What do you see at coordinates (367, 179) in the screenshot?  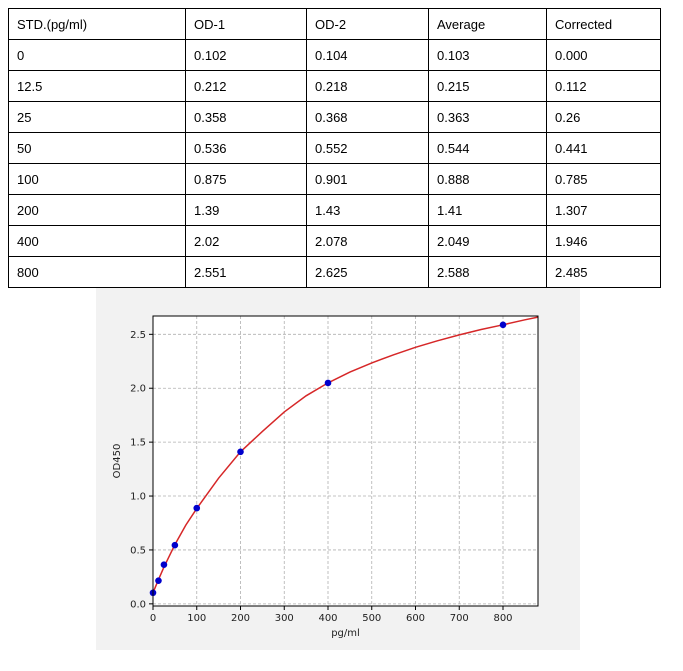 I see `table-cell: 0.901` at bounding box center [367, 179].